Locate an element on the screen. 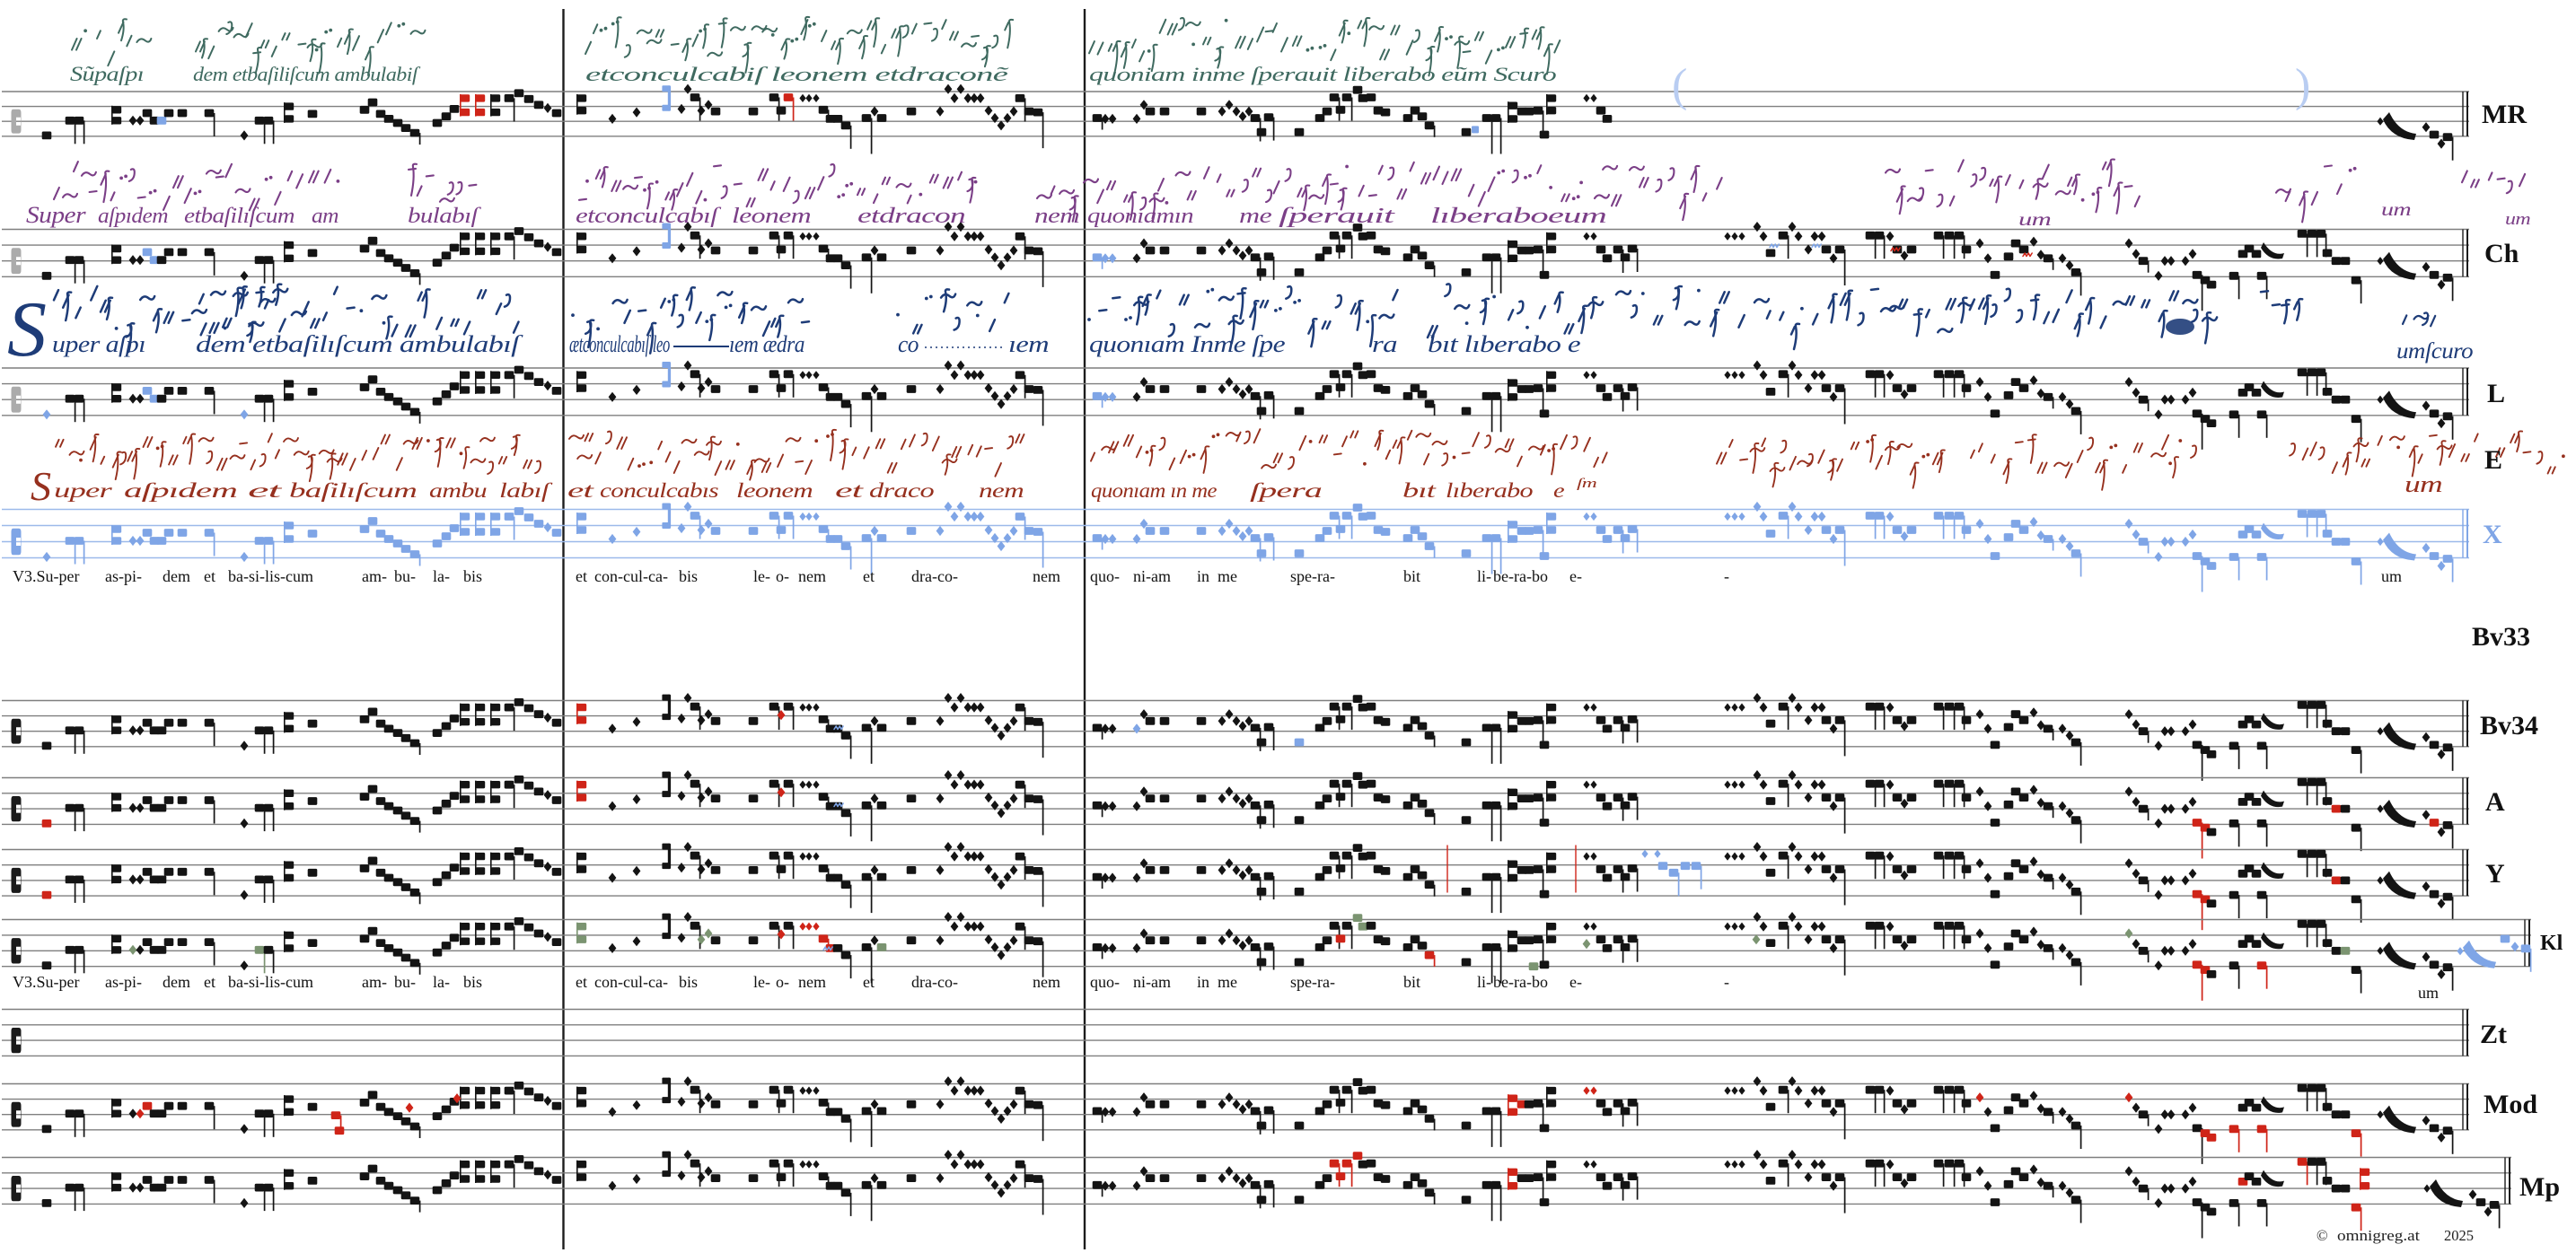 The image size is (2576, 1253). svg-text: Ch is located at coordinates (2501, 253).